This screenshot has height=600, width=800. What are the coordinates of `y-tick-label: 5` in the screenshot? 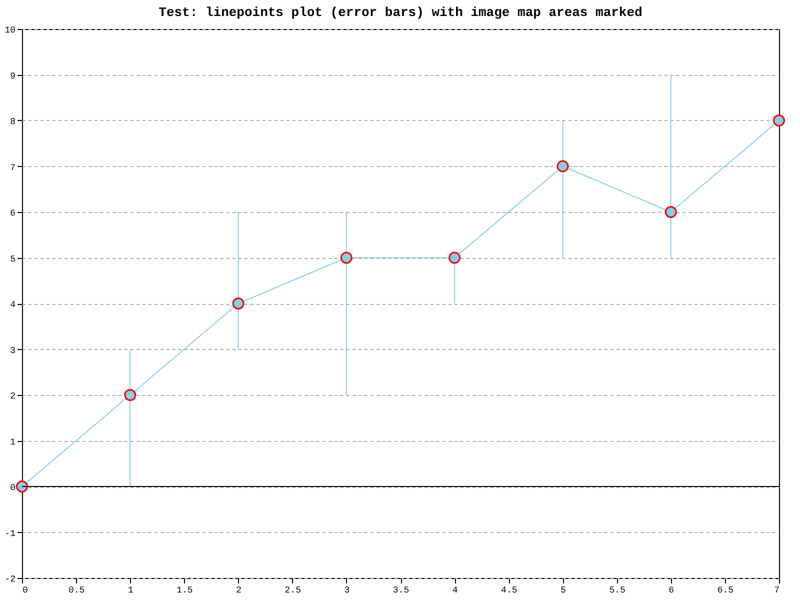 It's located at (13, 259).